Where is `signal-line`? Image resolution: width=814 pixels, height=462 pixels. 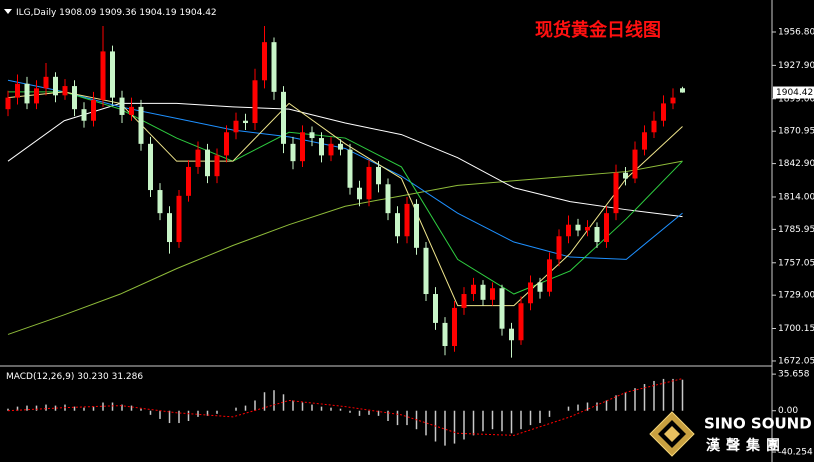 signal-line is located at coordinates (345, 407).